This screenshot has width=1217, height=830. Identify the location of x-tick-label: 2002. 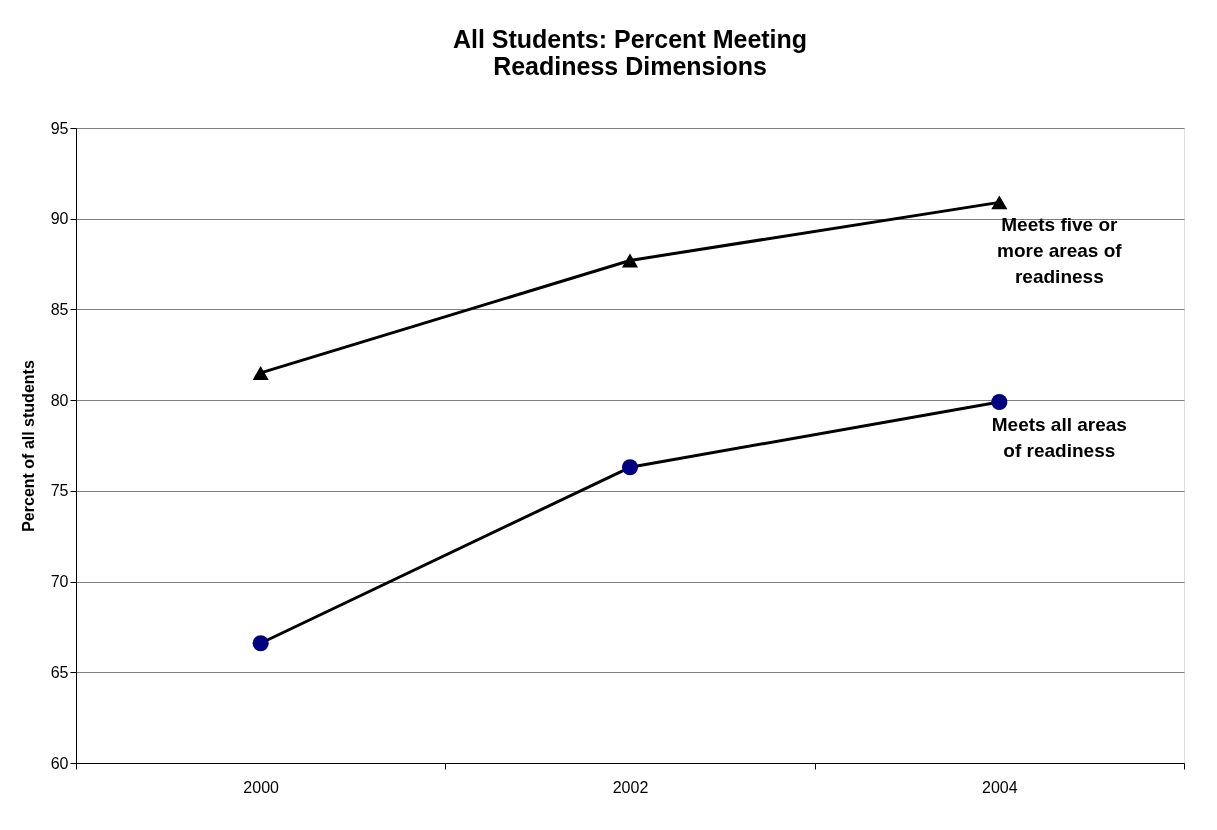
(630, 787).